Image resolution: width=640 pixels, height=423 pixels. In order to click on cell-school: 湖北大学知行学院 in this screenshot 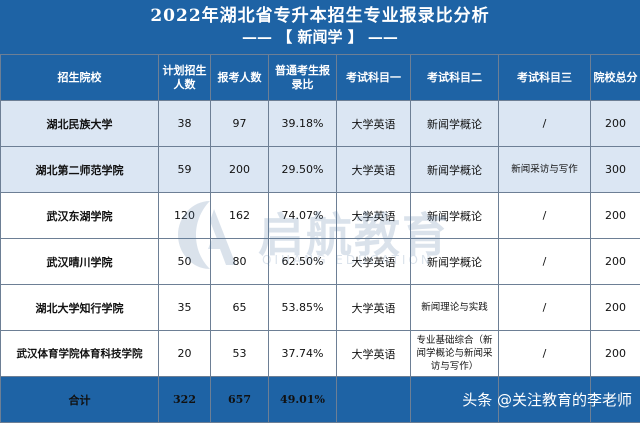, I will do `click(80, 308)`.